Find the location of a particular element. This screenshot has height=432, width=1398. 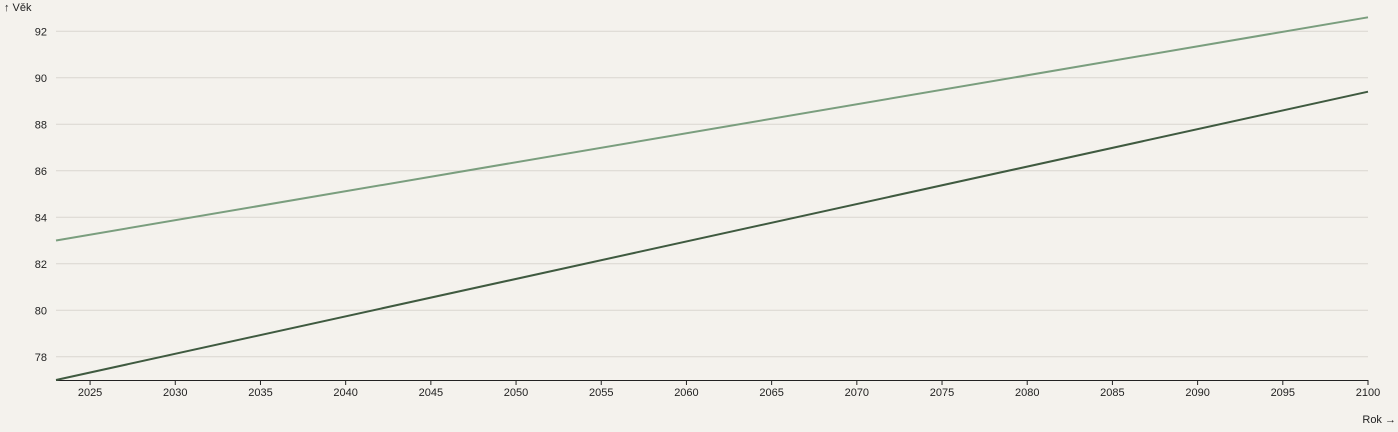

y-tick-label: 92 is located at coordinates (41, 32).